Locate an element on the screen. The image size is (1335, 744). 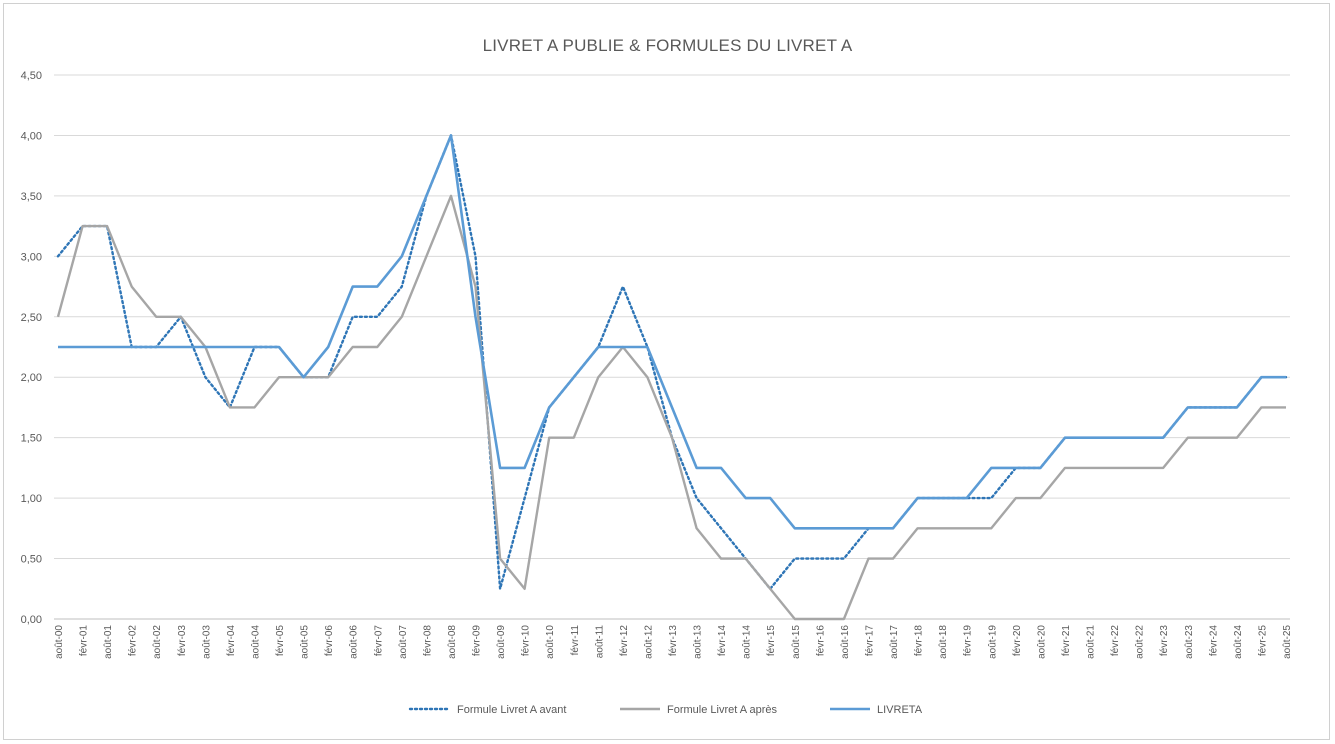
x-tick-label: févr-14 is located at coordinates (722, 641).